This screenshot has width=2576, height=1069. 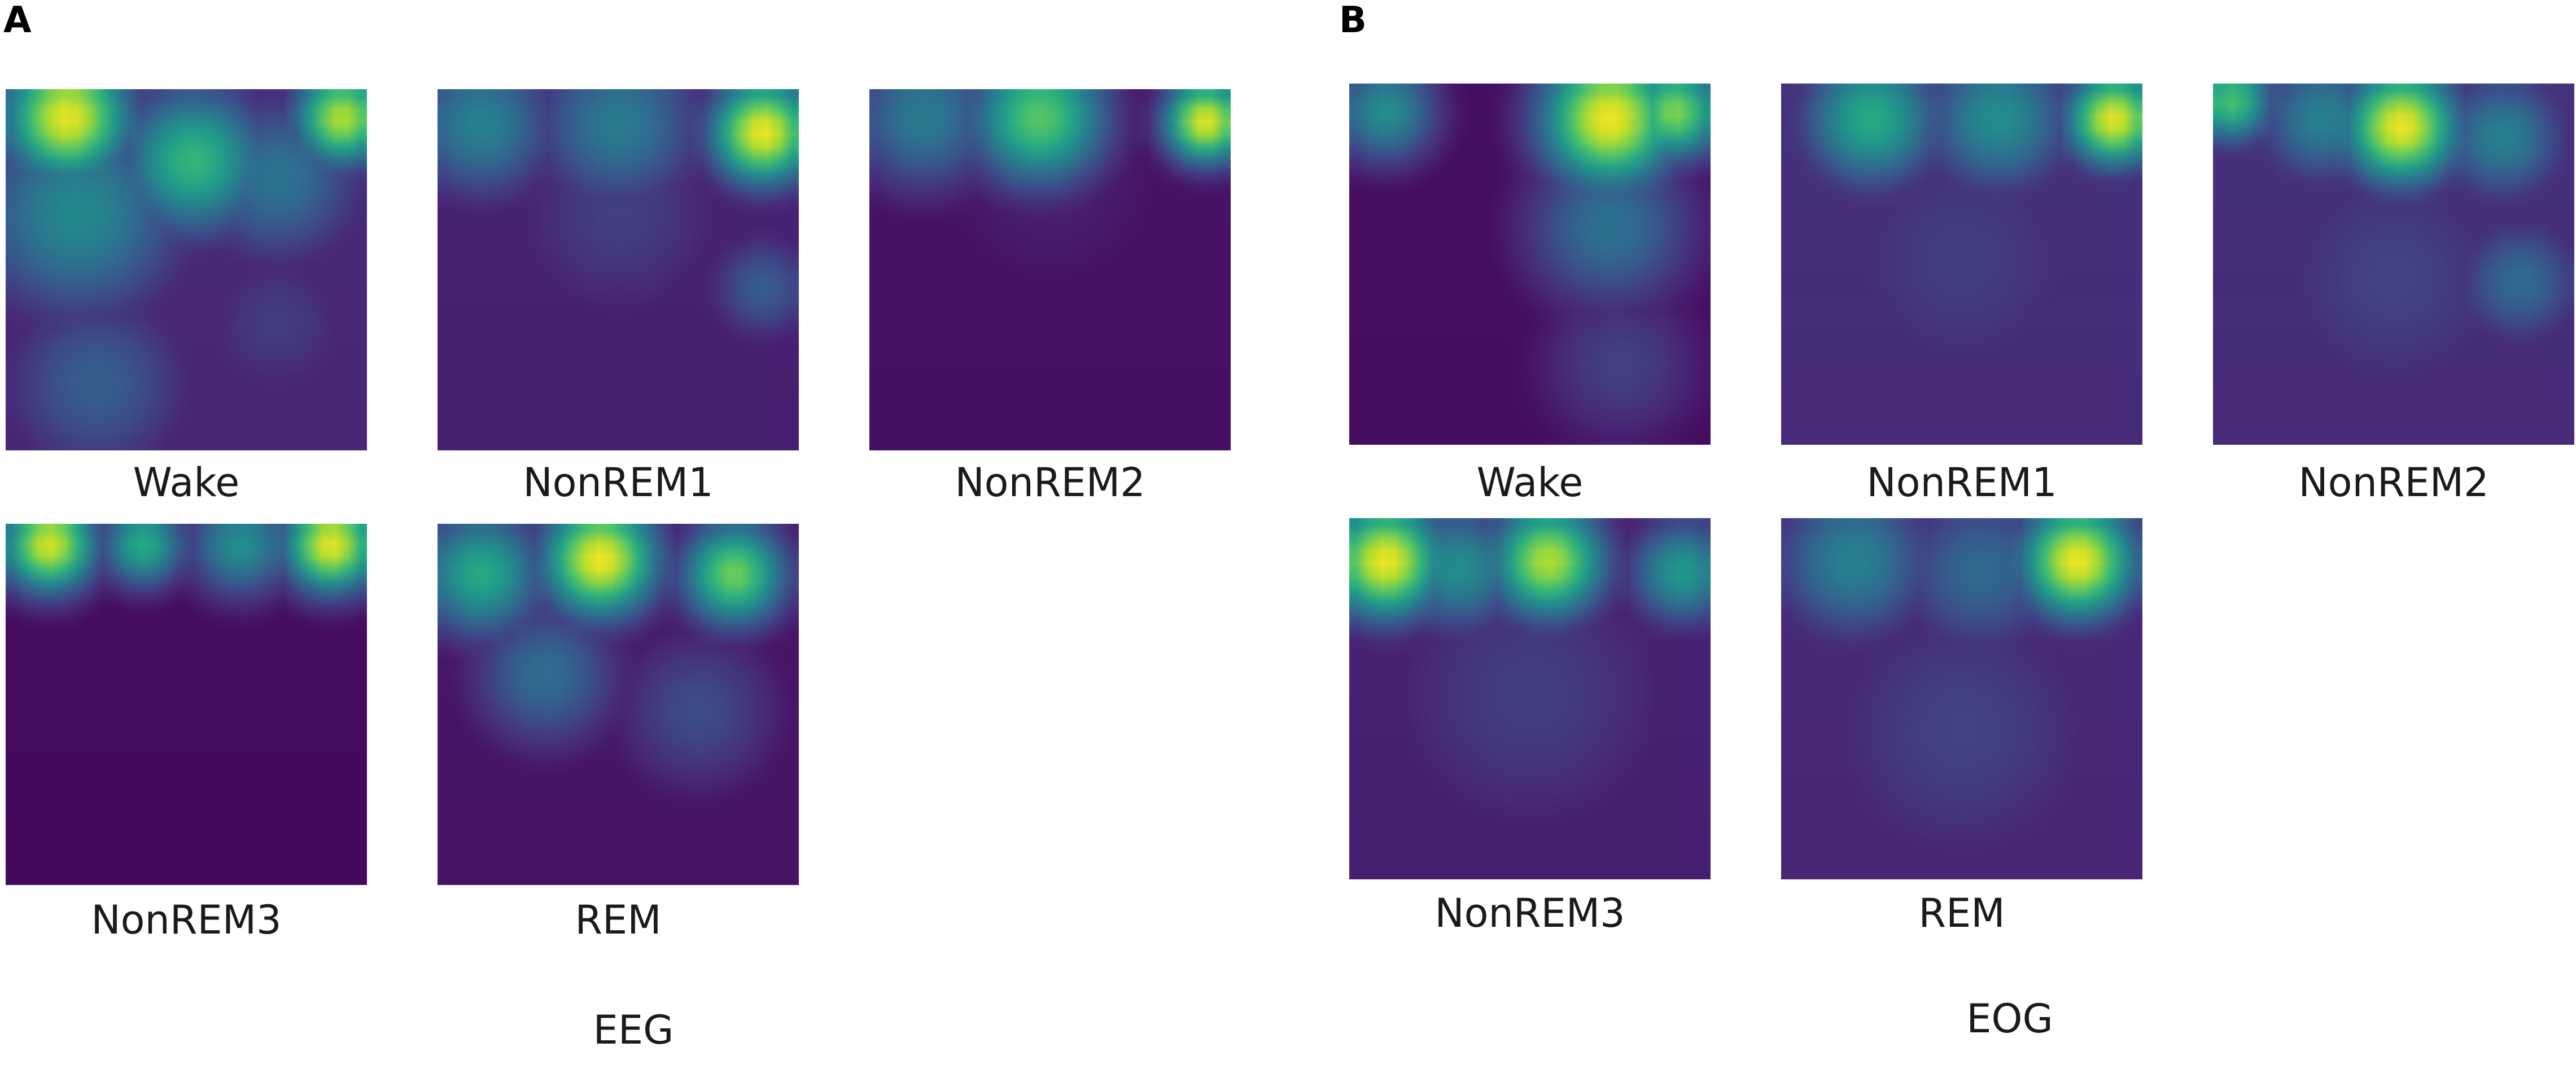 What do you see at coordinates (1530, 698) in the screenshot?
I see `heatmap-eog-nonrem3` at bounding box center [1530, 698].